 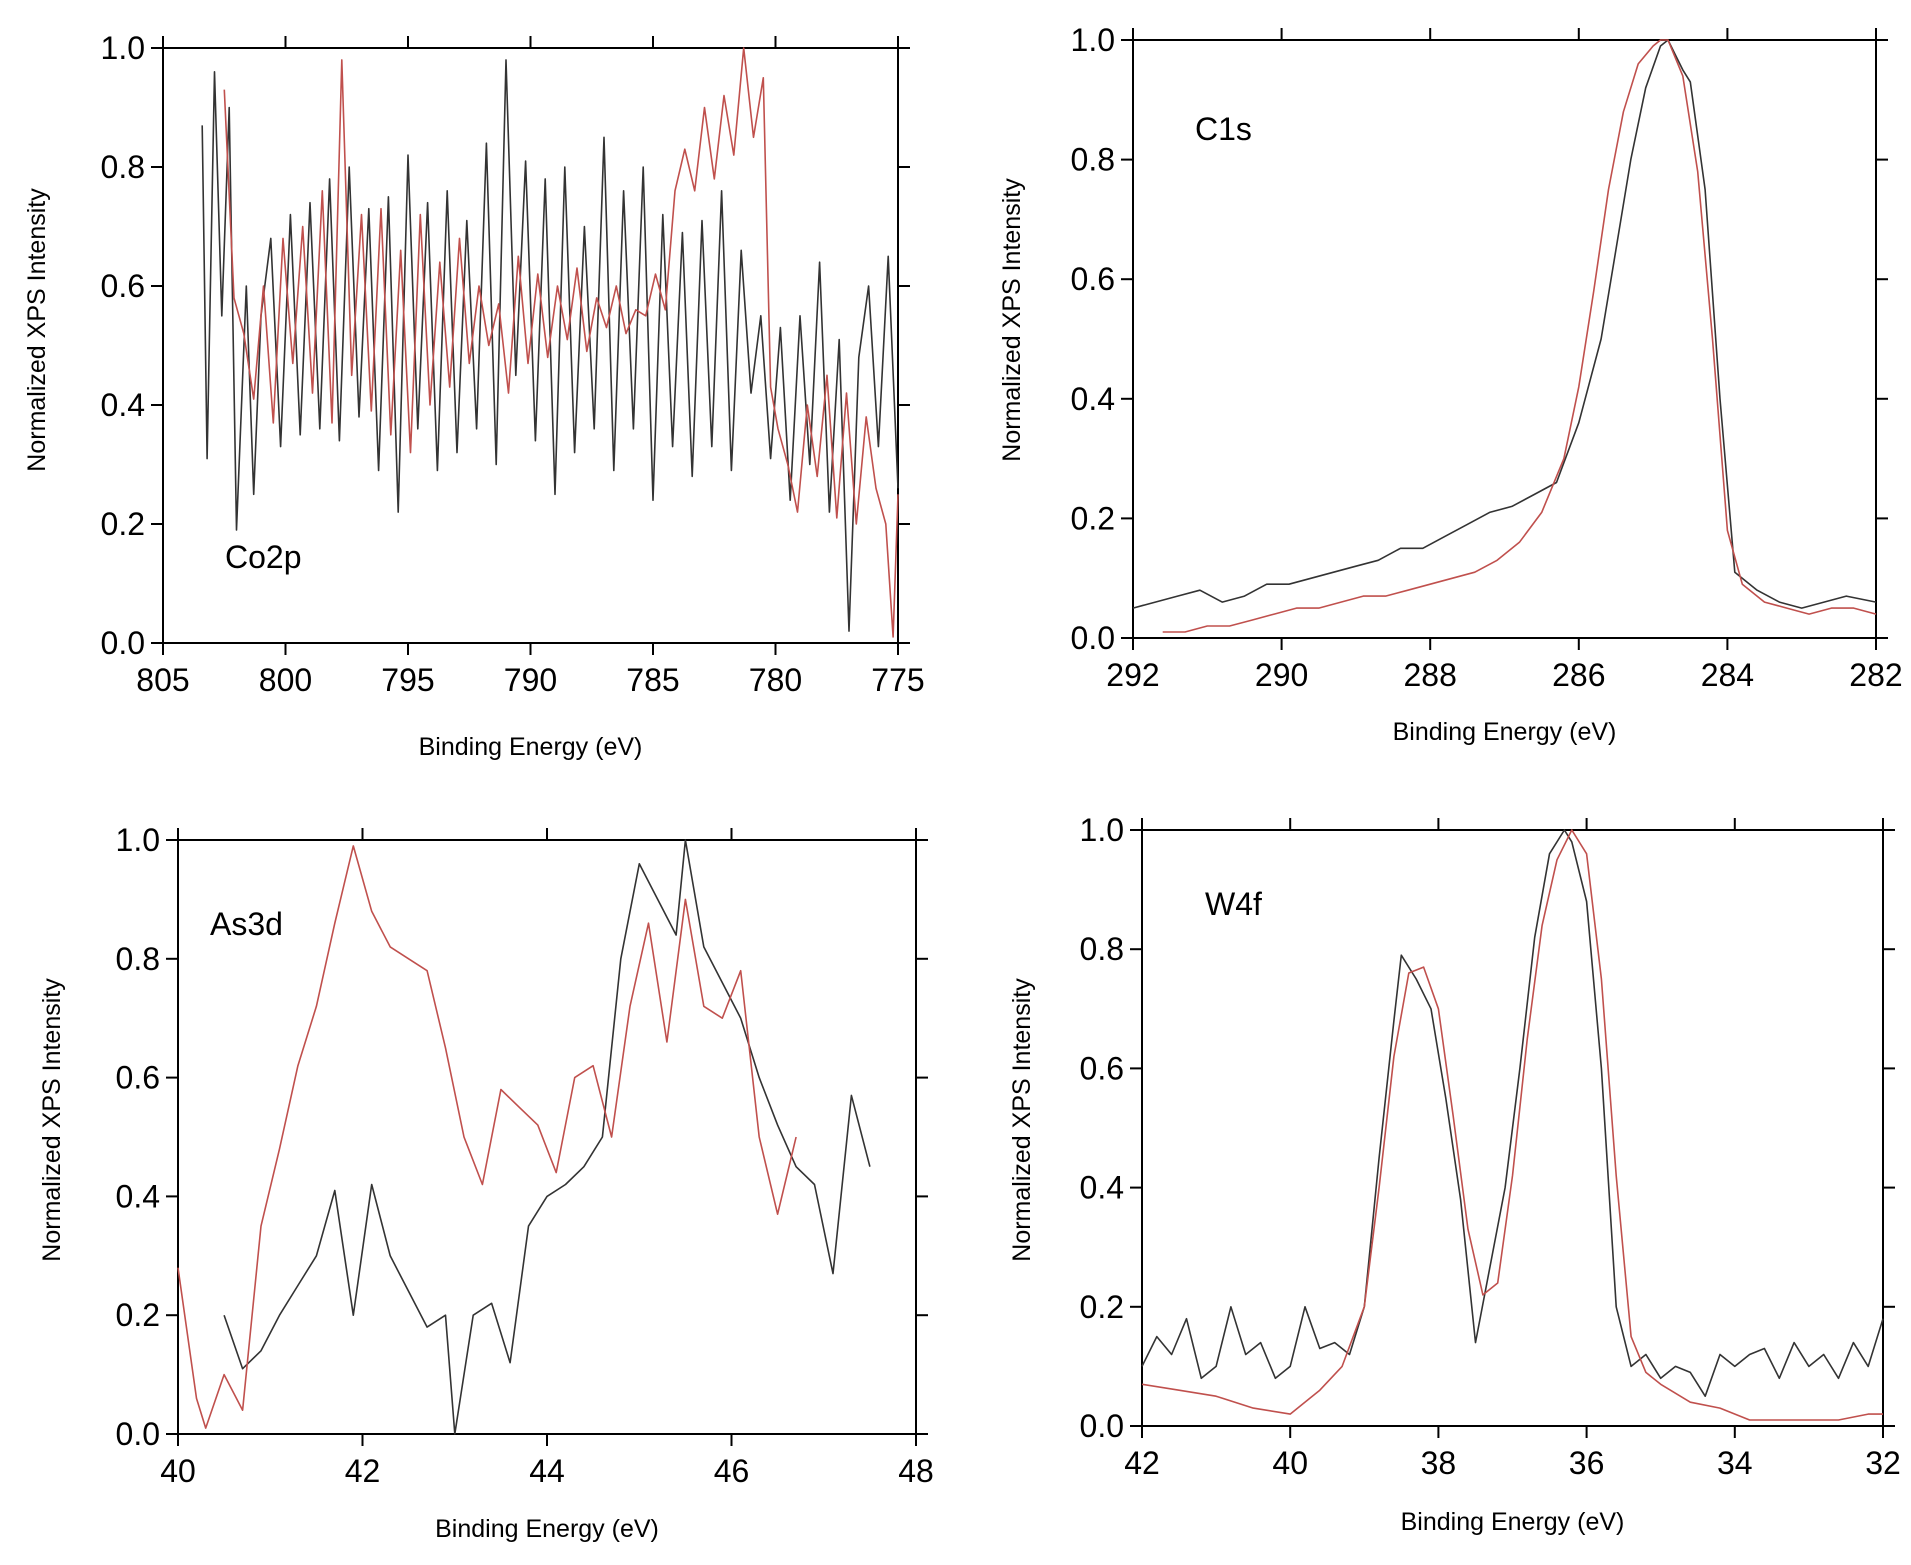 What do you see at coordinates (530, 680) in the screenshot?
I see `x-tick-label: 790` at bounding box center [530, 680].